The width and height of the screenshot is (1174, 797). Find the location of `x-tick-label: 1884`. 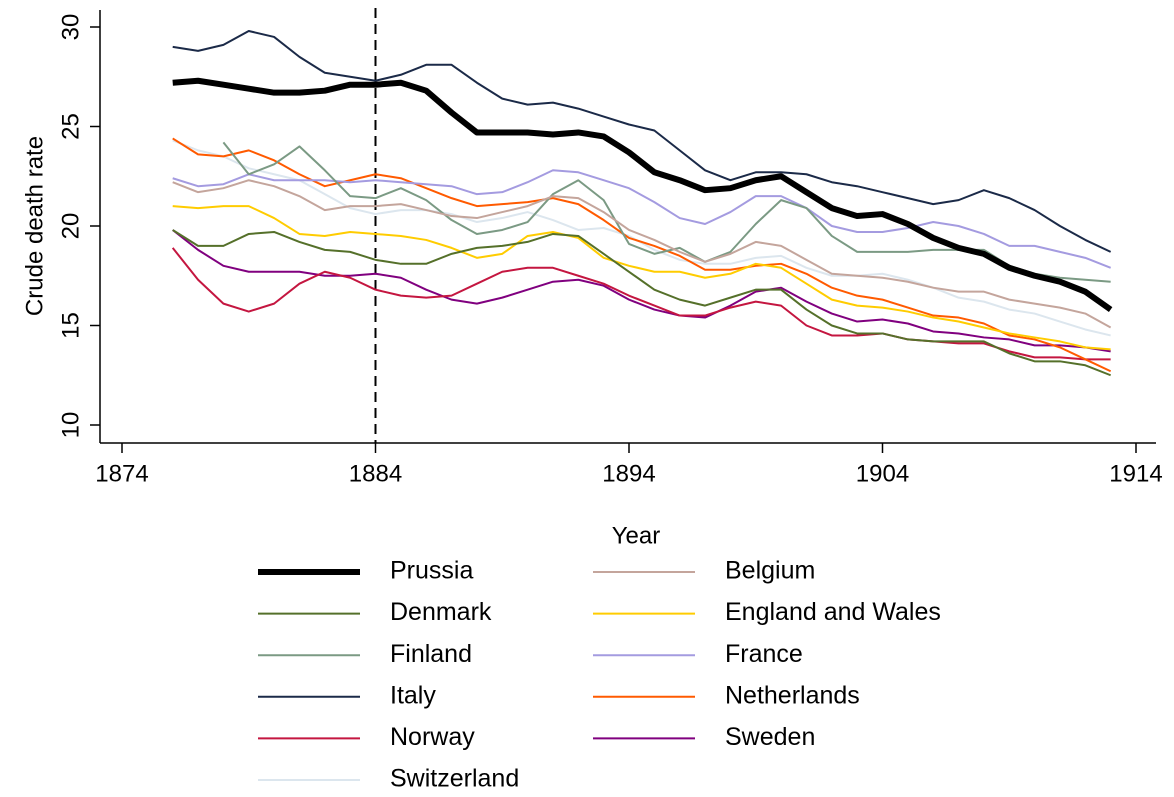

x-tick-label: 1884 is located at coordinates (375, 473).